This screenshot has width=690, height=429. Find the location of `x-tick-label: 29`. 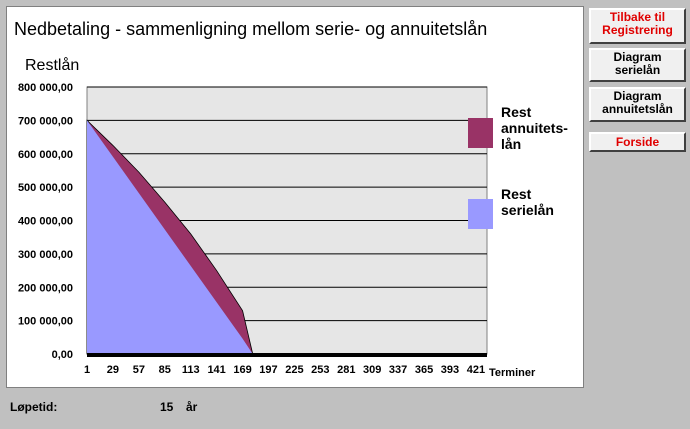

x-tick-label: 29 is located at coordinates (113, 370).